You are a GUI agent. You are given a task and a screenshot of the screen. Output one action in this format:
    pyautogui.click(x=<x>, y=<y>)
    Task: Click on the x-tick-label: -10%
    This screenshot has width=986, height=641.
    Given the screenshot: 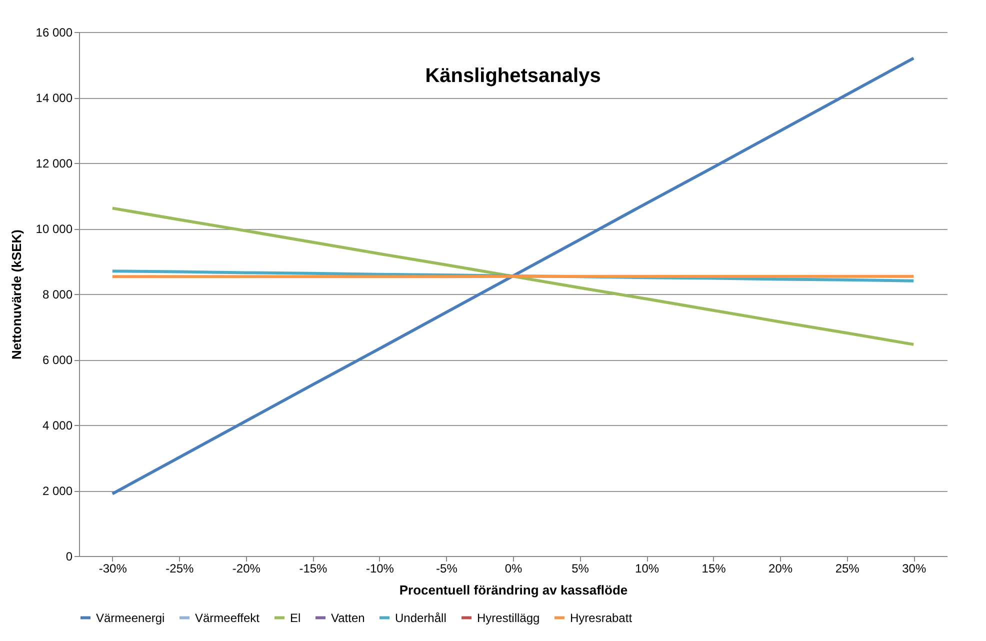 What is the action you would take?
    pyautogui.click(x=380, y=569)
    